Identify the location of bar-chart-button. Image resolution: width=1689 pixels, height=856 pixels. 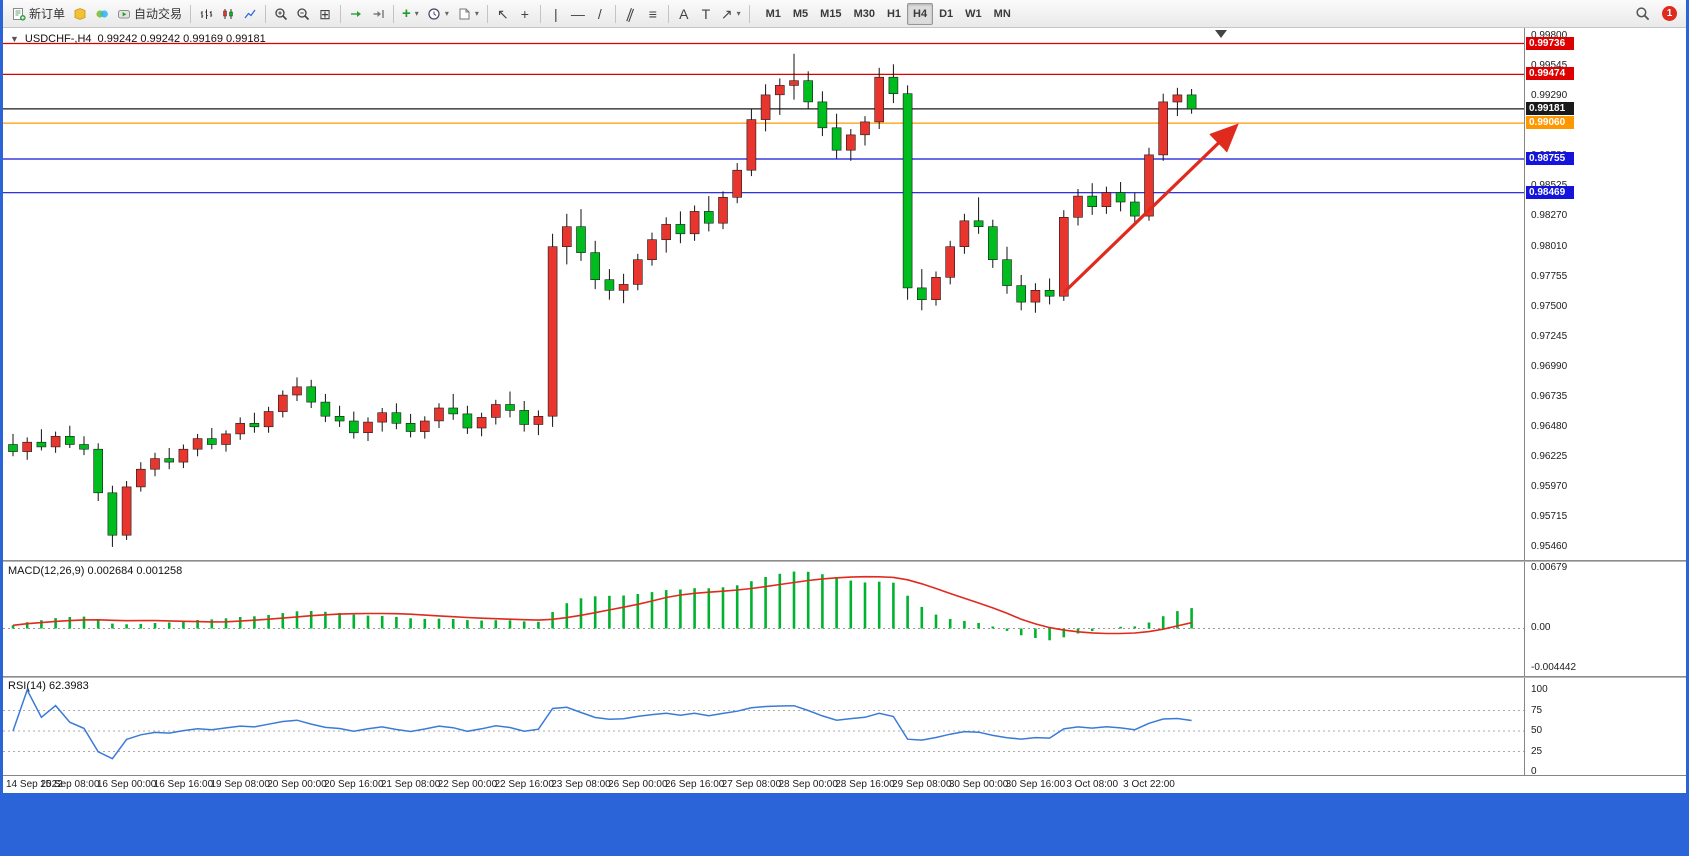
(206, 14).